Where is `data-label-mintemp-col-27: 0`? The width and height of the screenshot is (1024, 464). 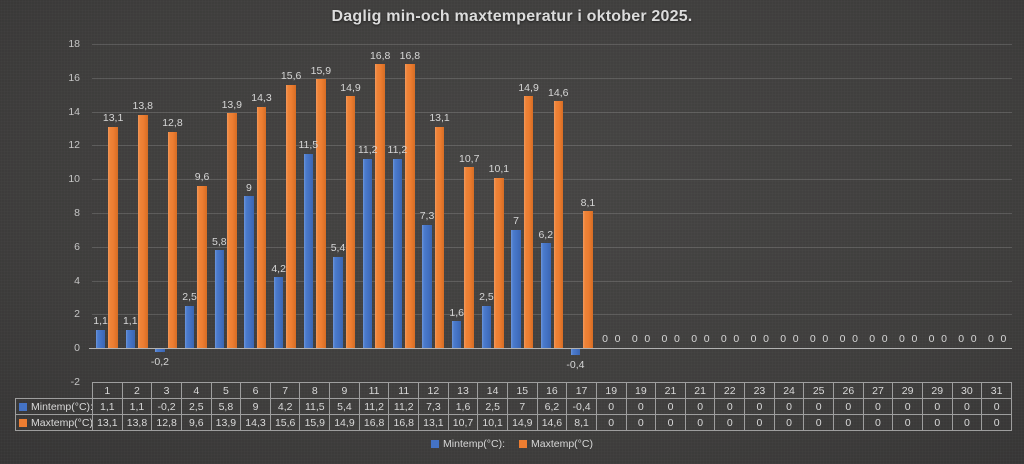
data-label-mintemp-col-27: 0 is located at coordinates (872, 339).